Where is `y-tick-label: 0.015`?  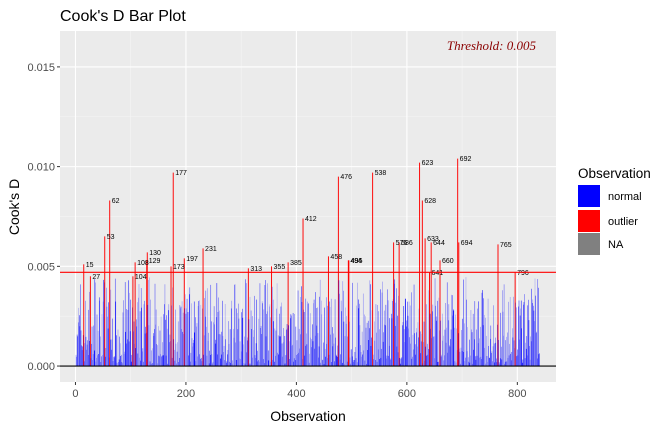
y-tick-label: 0.015 is located at coordinates (41, 68).